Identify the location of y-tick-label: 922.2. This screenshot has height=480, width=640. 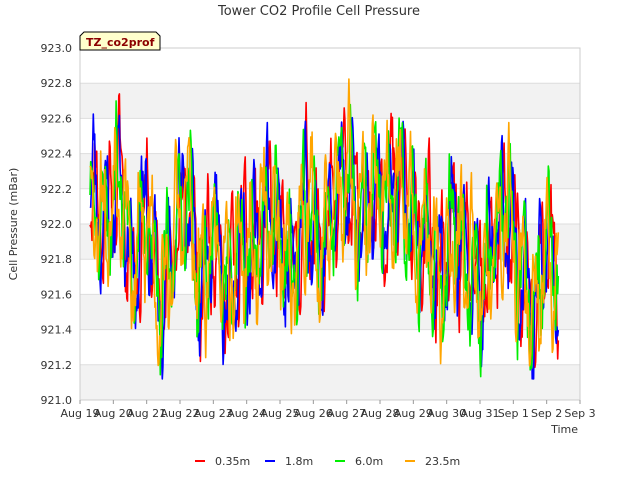
(57, 189).